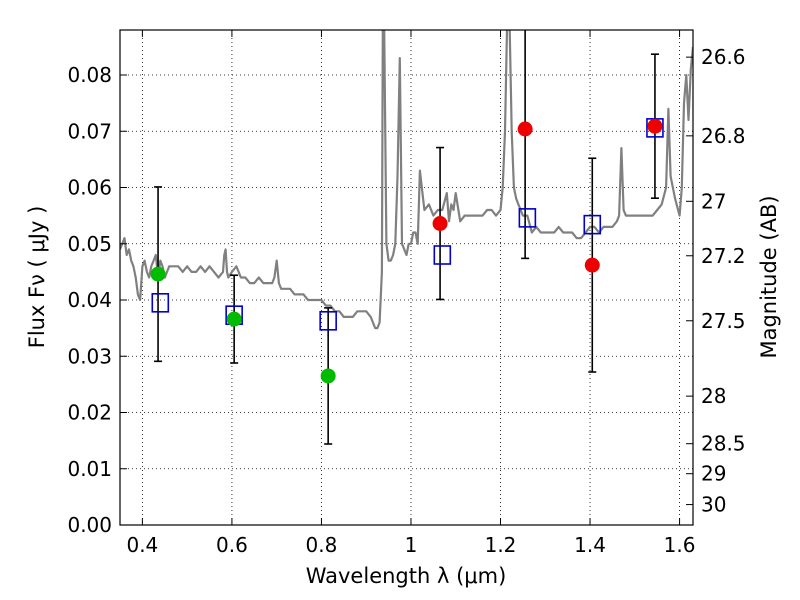  Describe the element at coordinates (142, 545) in the screenshot. I see `x-tick-label: 0.4` at that location.